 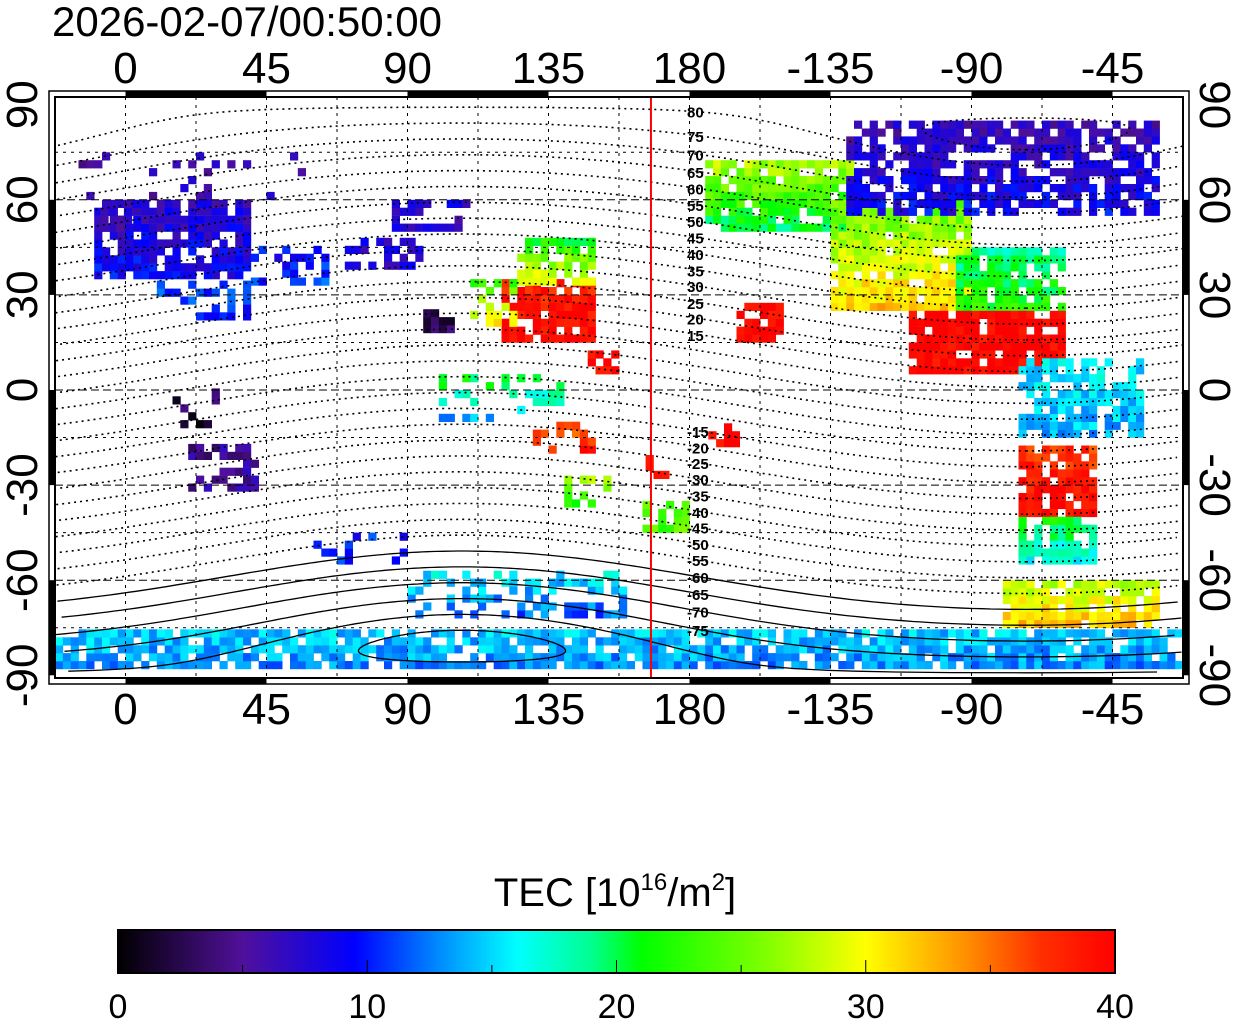 What do you see at coordinates (760, 94) in the screenshot?
I see `border-bar` at bounding box center [760, 94].